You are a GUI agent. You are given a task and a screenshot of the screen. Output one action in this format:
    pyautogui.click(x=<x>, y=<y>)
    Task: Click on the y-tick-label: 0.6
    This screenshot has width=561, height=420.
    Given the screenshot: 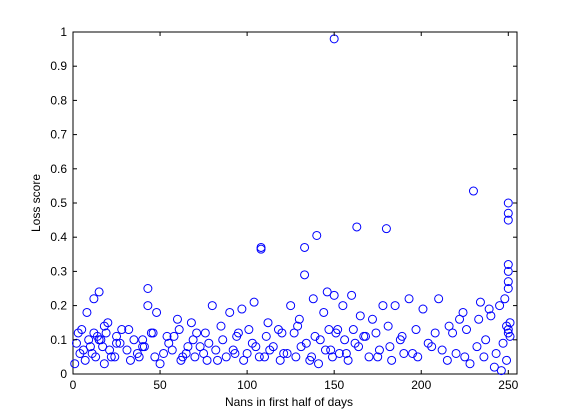 What is the action you would take?
    pyautogui.click(x=58, y=169)
    